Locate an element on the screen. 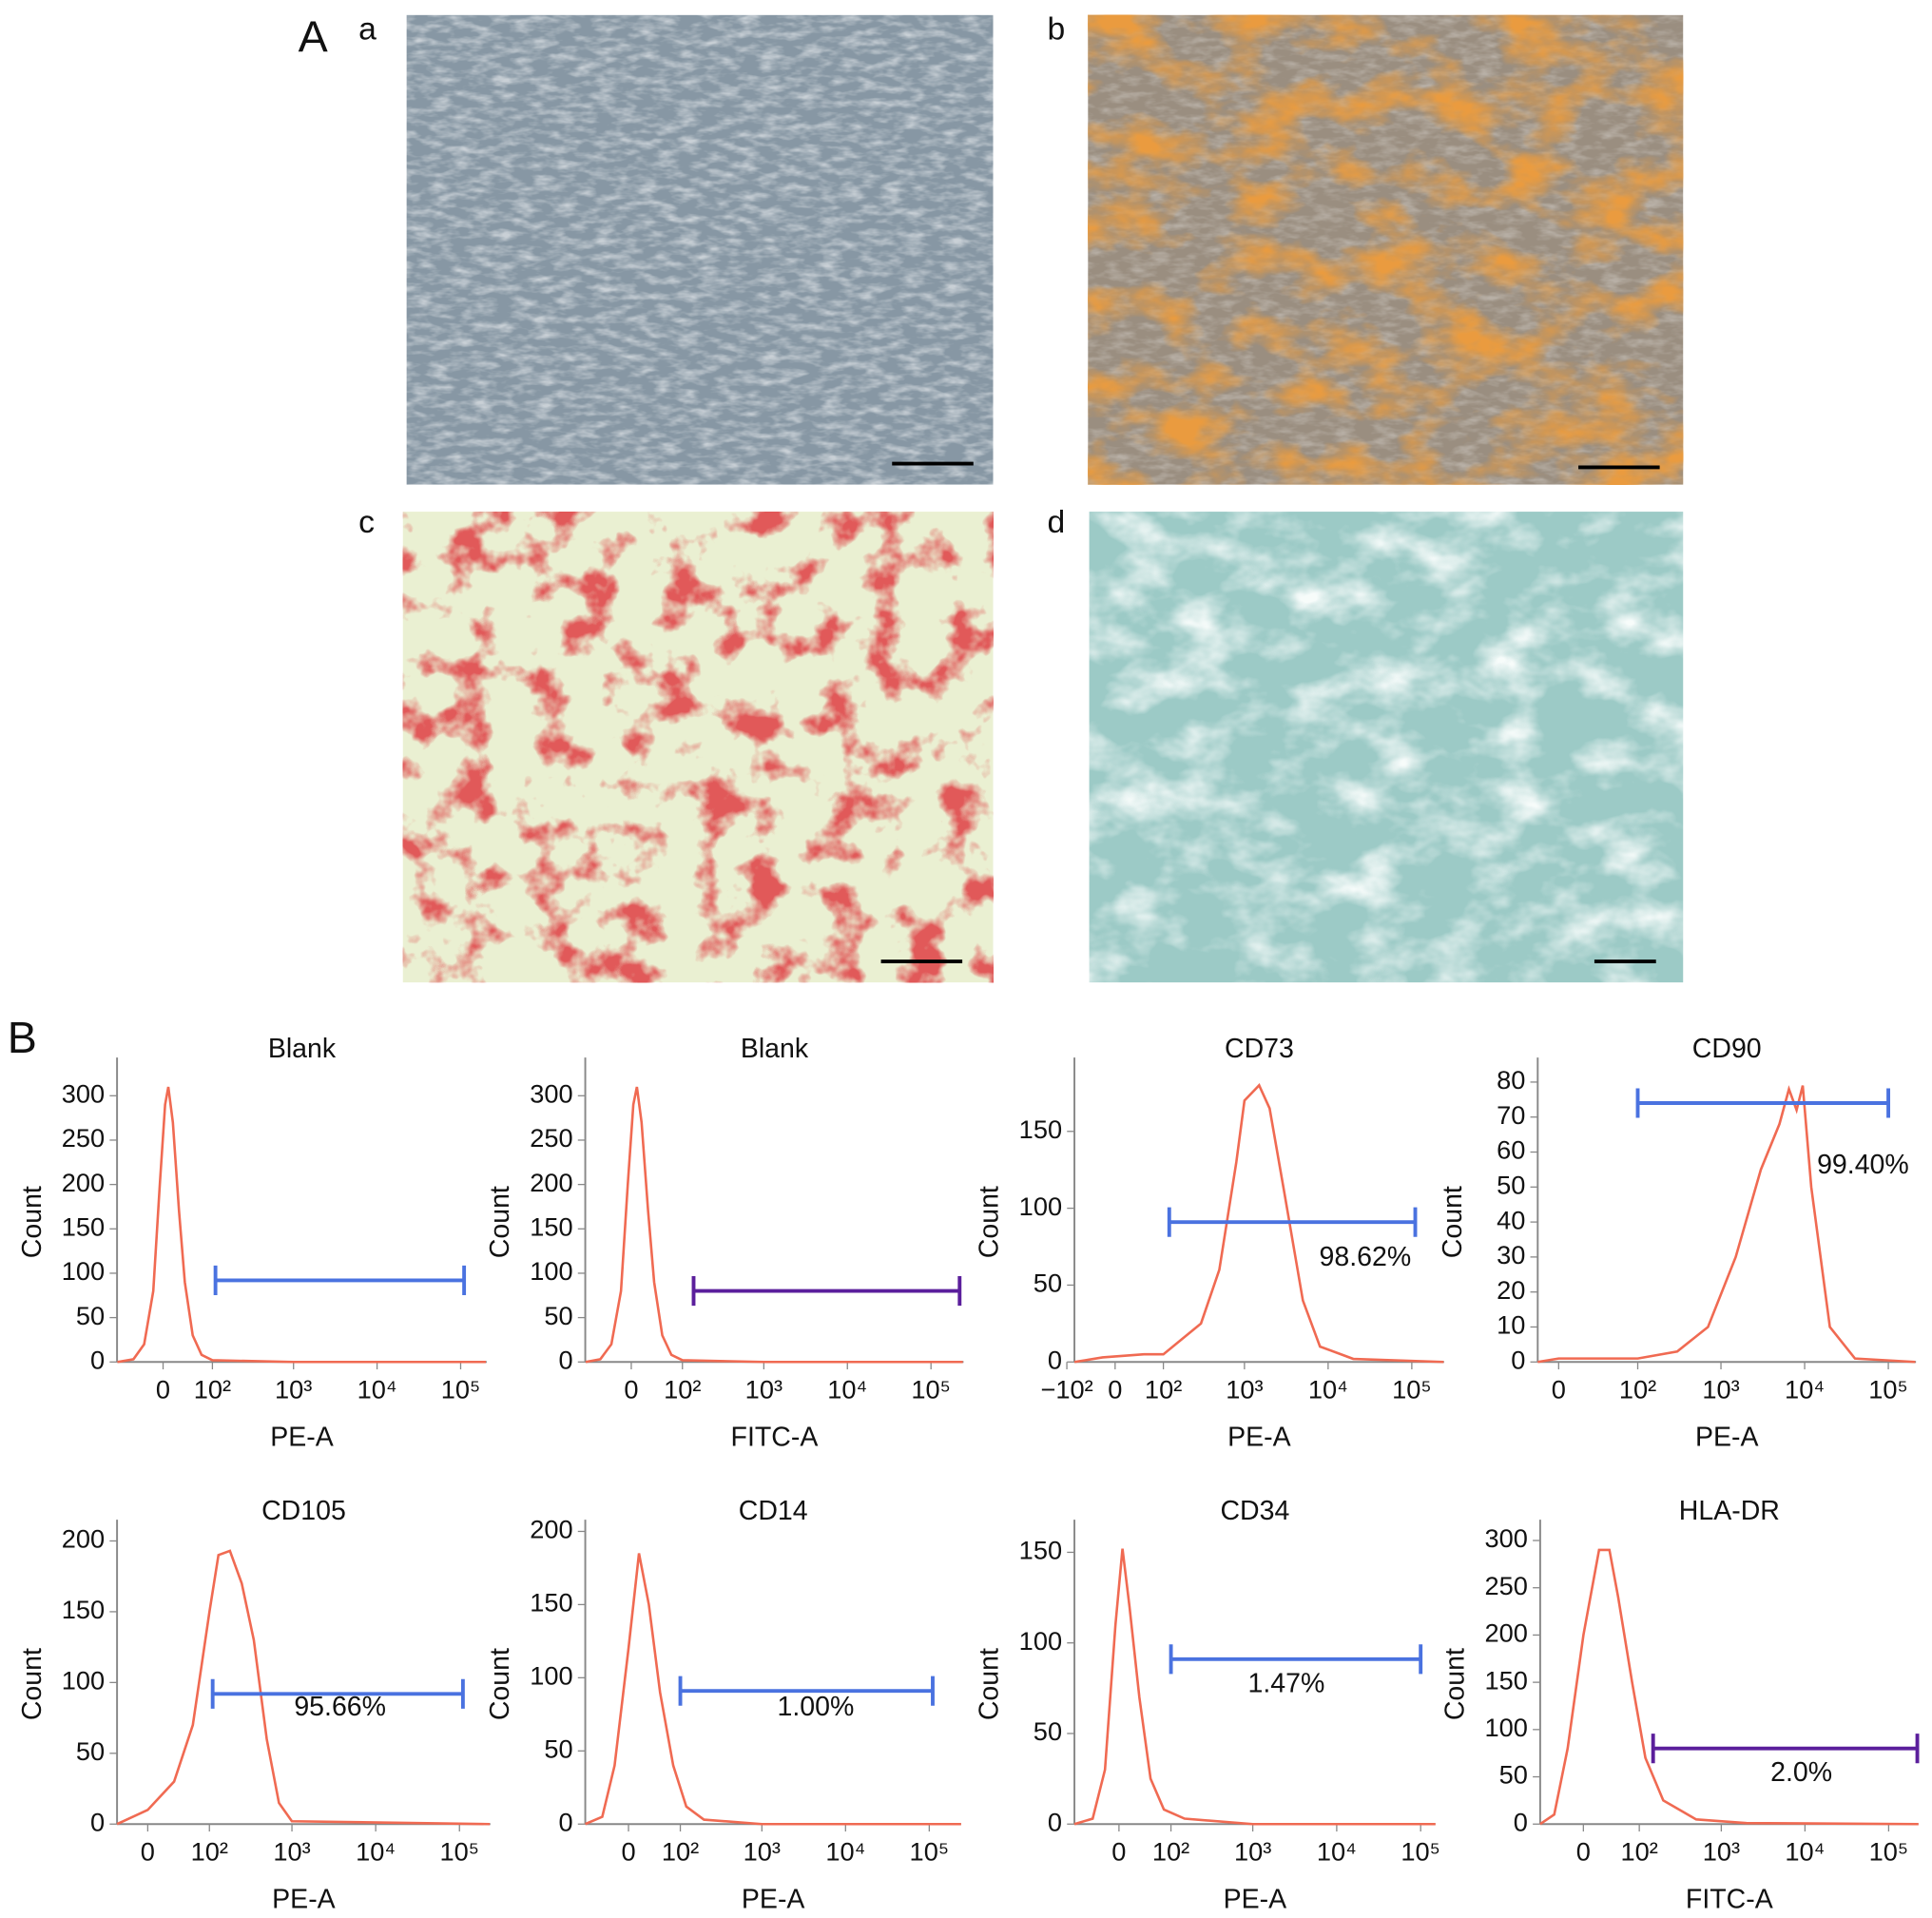  panel-label: B is located at coordinates (22, 1038).